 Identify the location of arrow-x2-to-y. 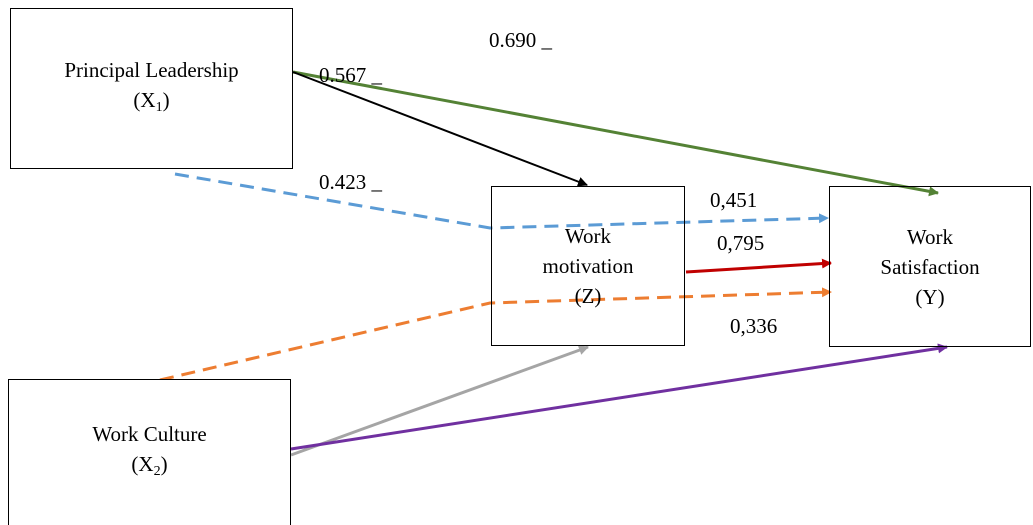
(619, 397).